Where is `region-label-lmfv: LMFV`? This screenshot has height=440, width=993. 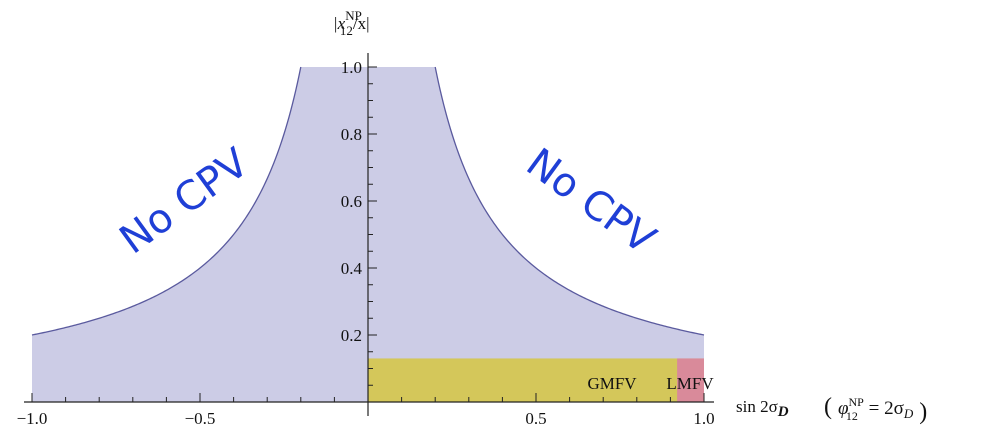
region-label-lmfv: LMFV is located at coordinates (690, 383).